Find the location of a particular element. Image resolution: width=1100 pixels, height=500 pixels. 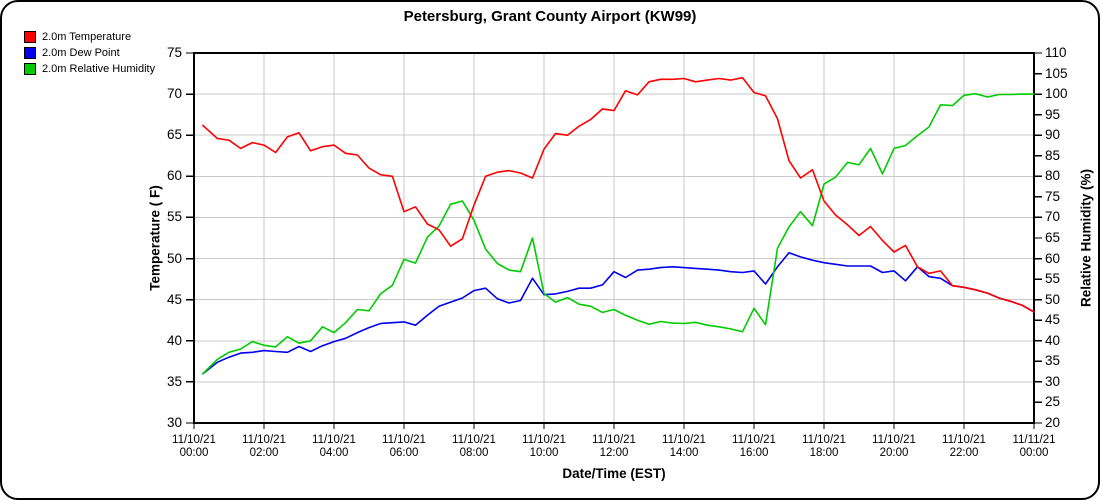

y-axis-tick-label-right: 60 is located at coordinates (1053, 258).